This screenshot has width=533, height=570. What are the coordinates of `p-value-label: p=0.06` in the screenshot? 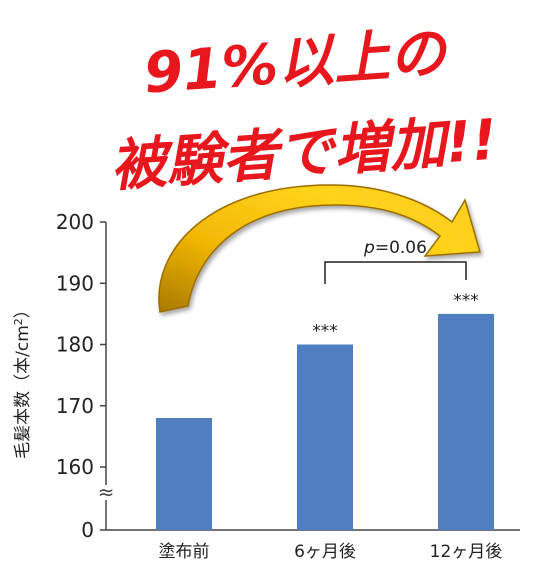 It's located at (395, 248).